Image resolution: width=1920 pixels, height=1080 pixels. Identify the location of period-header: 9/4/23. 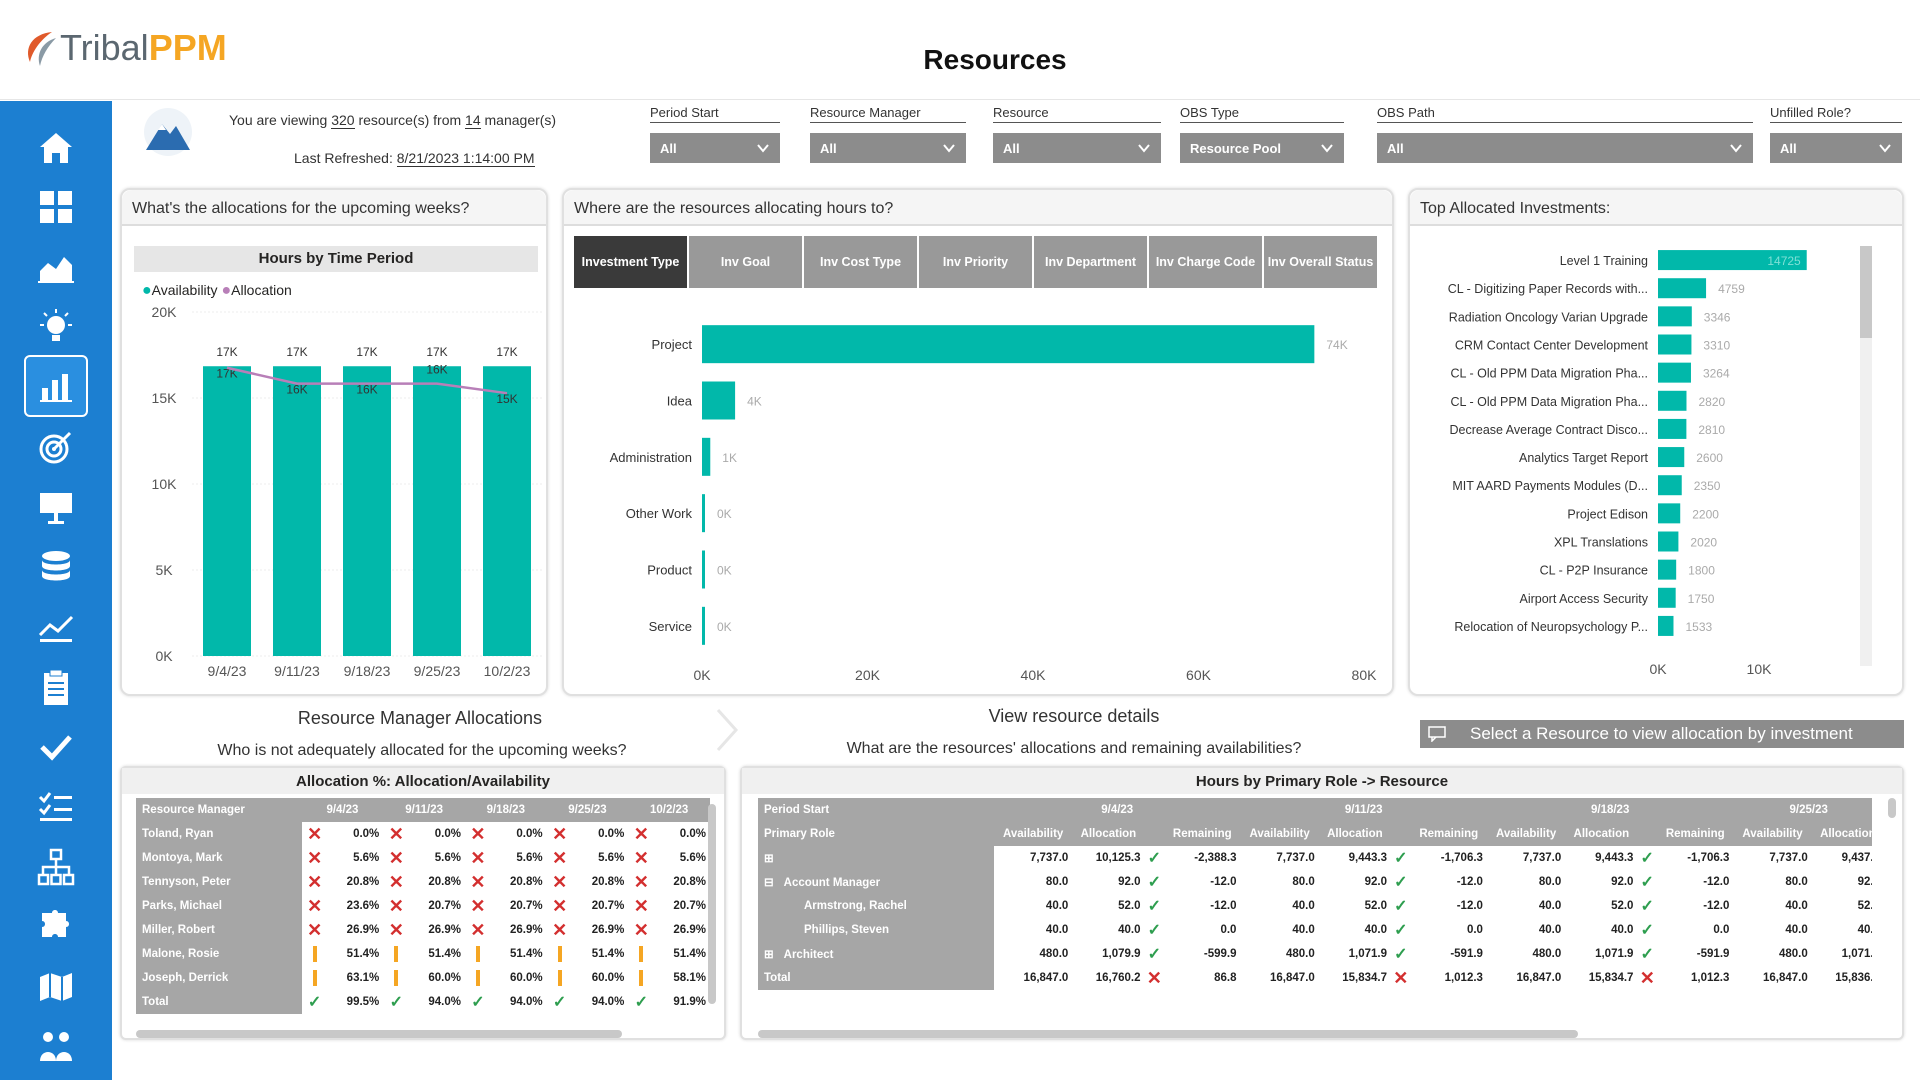
(1117, 810).